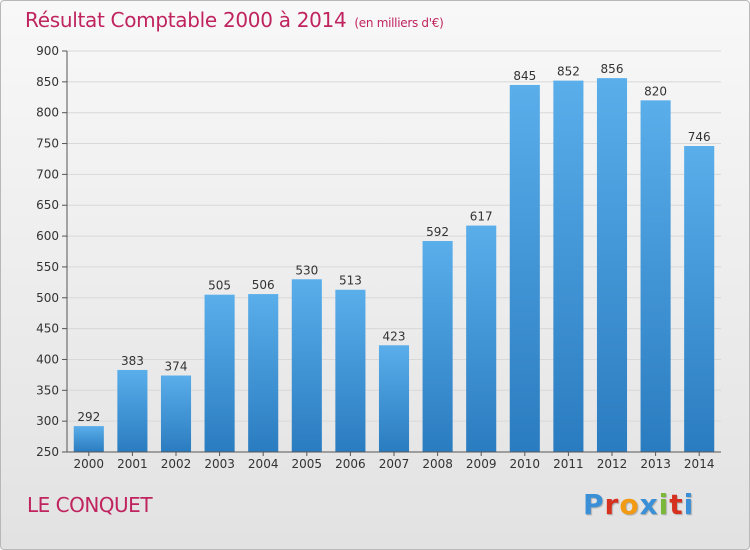 Image resolution: width=750 pixels, height=550 pixels. What do you see at coordinates (568, 464) in the screenshot?
I see `x-tick-label: 2011` at bounding box center [568, 464].